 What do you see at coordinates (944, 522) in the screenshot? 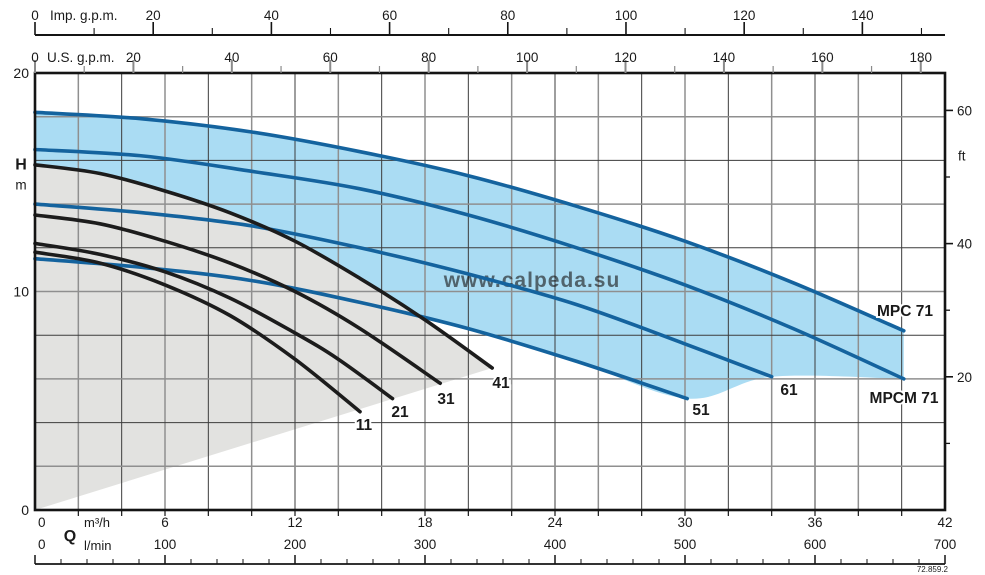
I see `m3h-tick-label: 42` at bounding box center [944, 522].